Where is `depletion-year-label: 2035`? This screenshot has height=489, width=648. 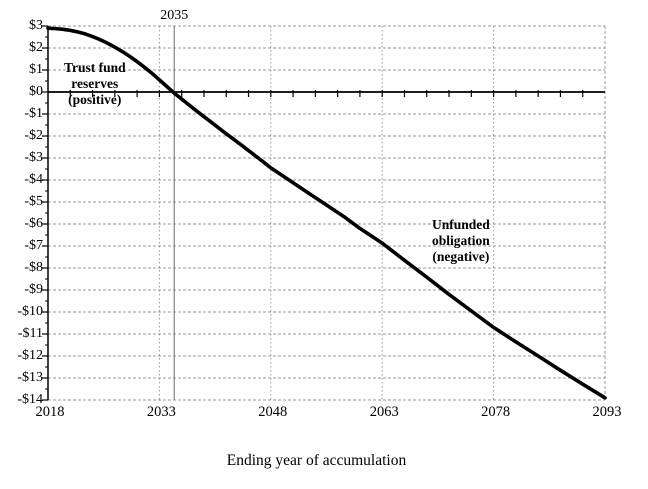
depletion-year-label: 2035 is located at coordinates (174, 15).